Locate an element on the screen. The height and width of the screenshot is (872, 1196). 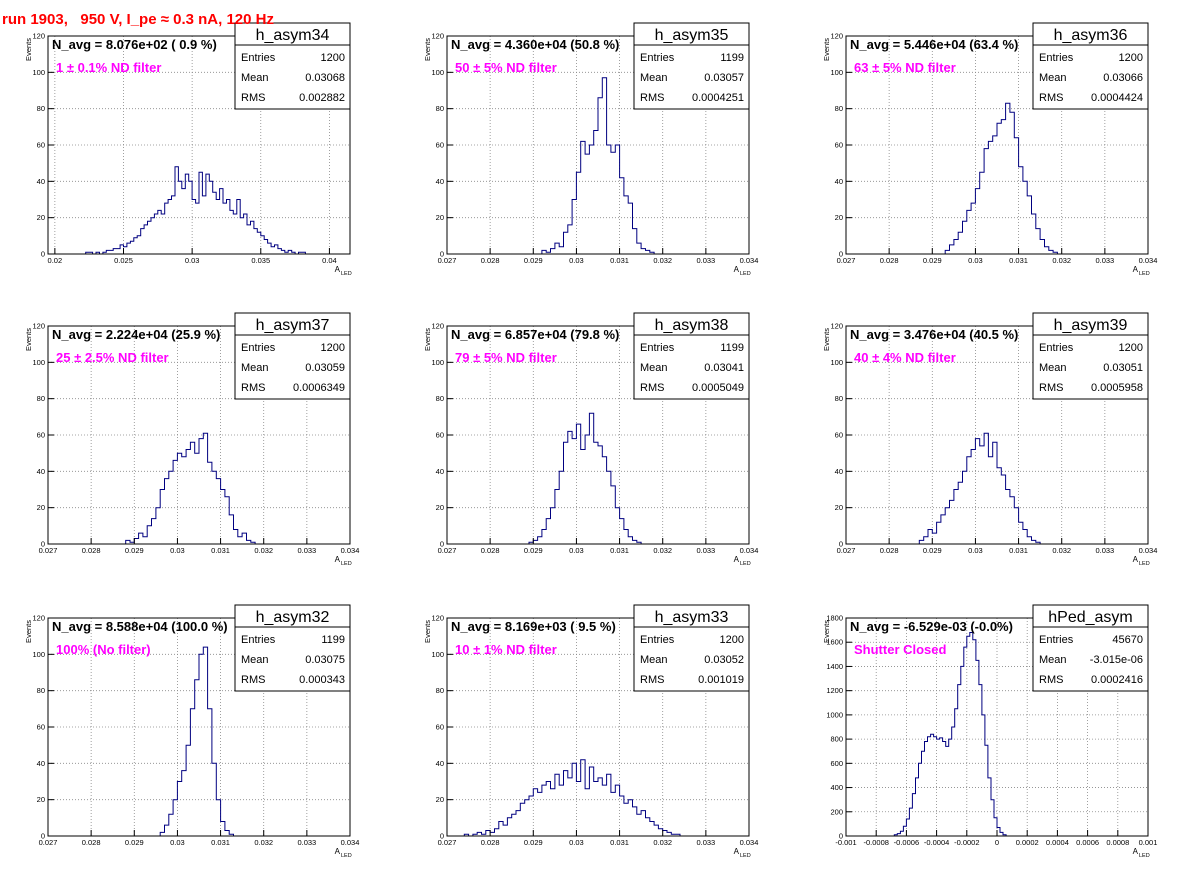
x-tick-label: 0.029 is located at coordinates (134, 550).